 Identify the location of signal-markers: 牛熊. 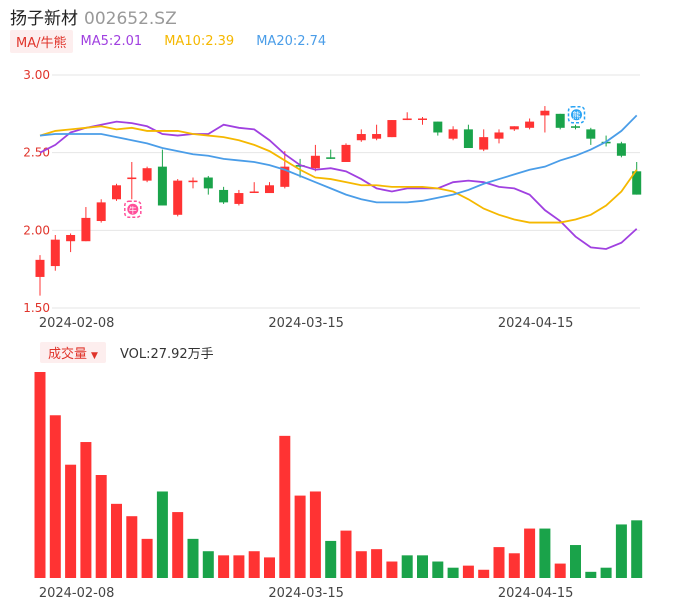
(355, 162).